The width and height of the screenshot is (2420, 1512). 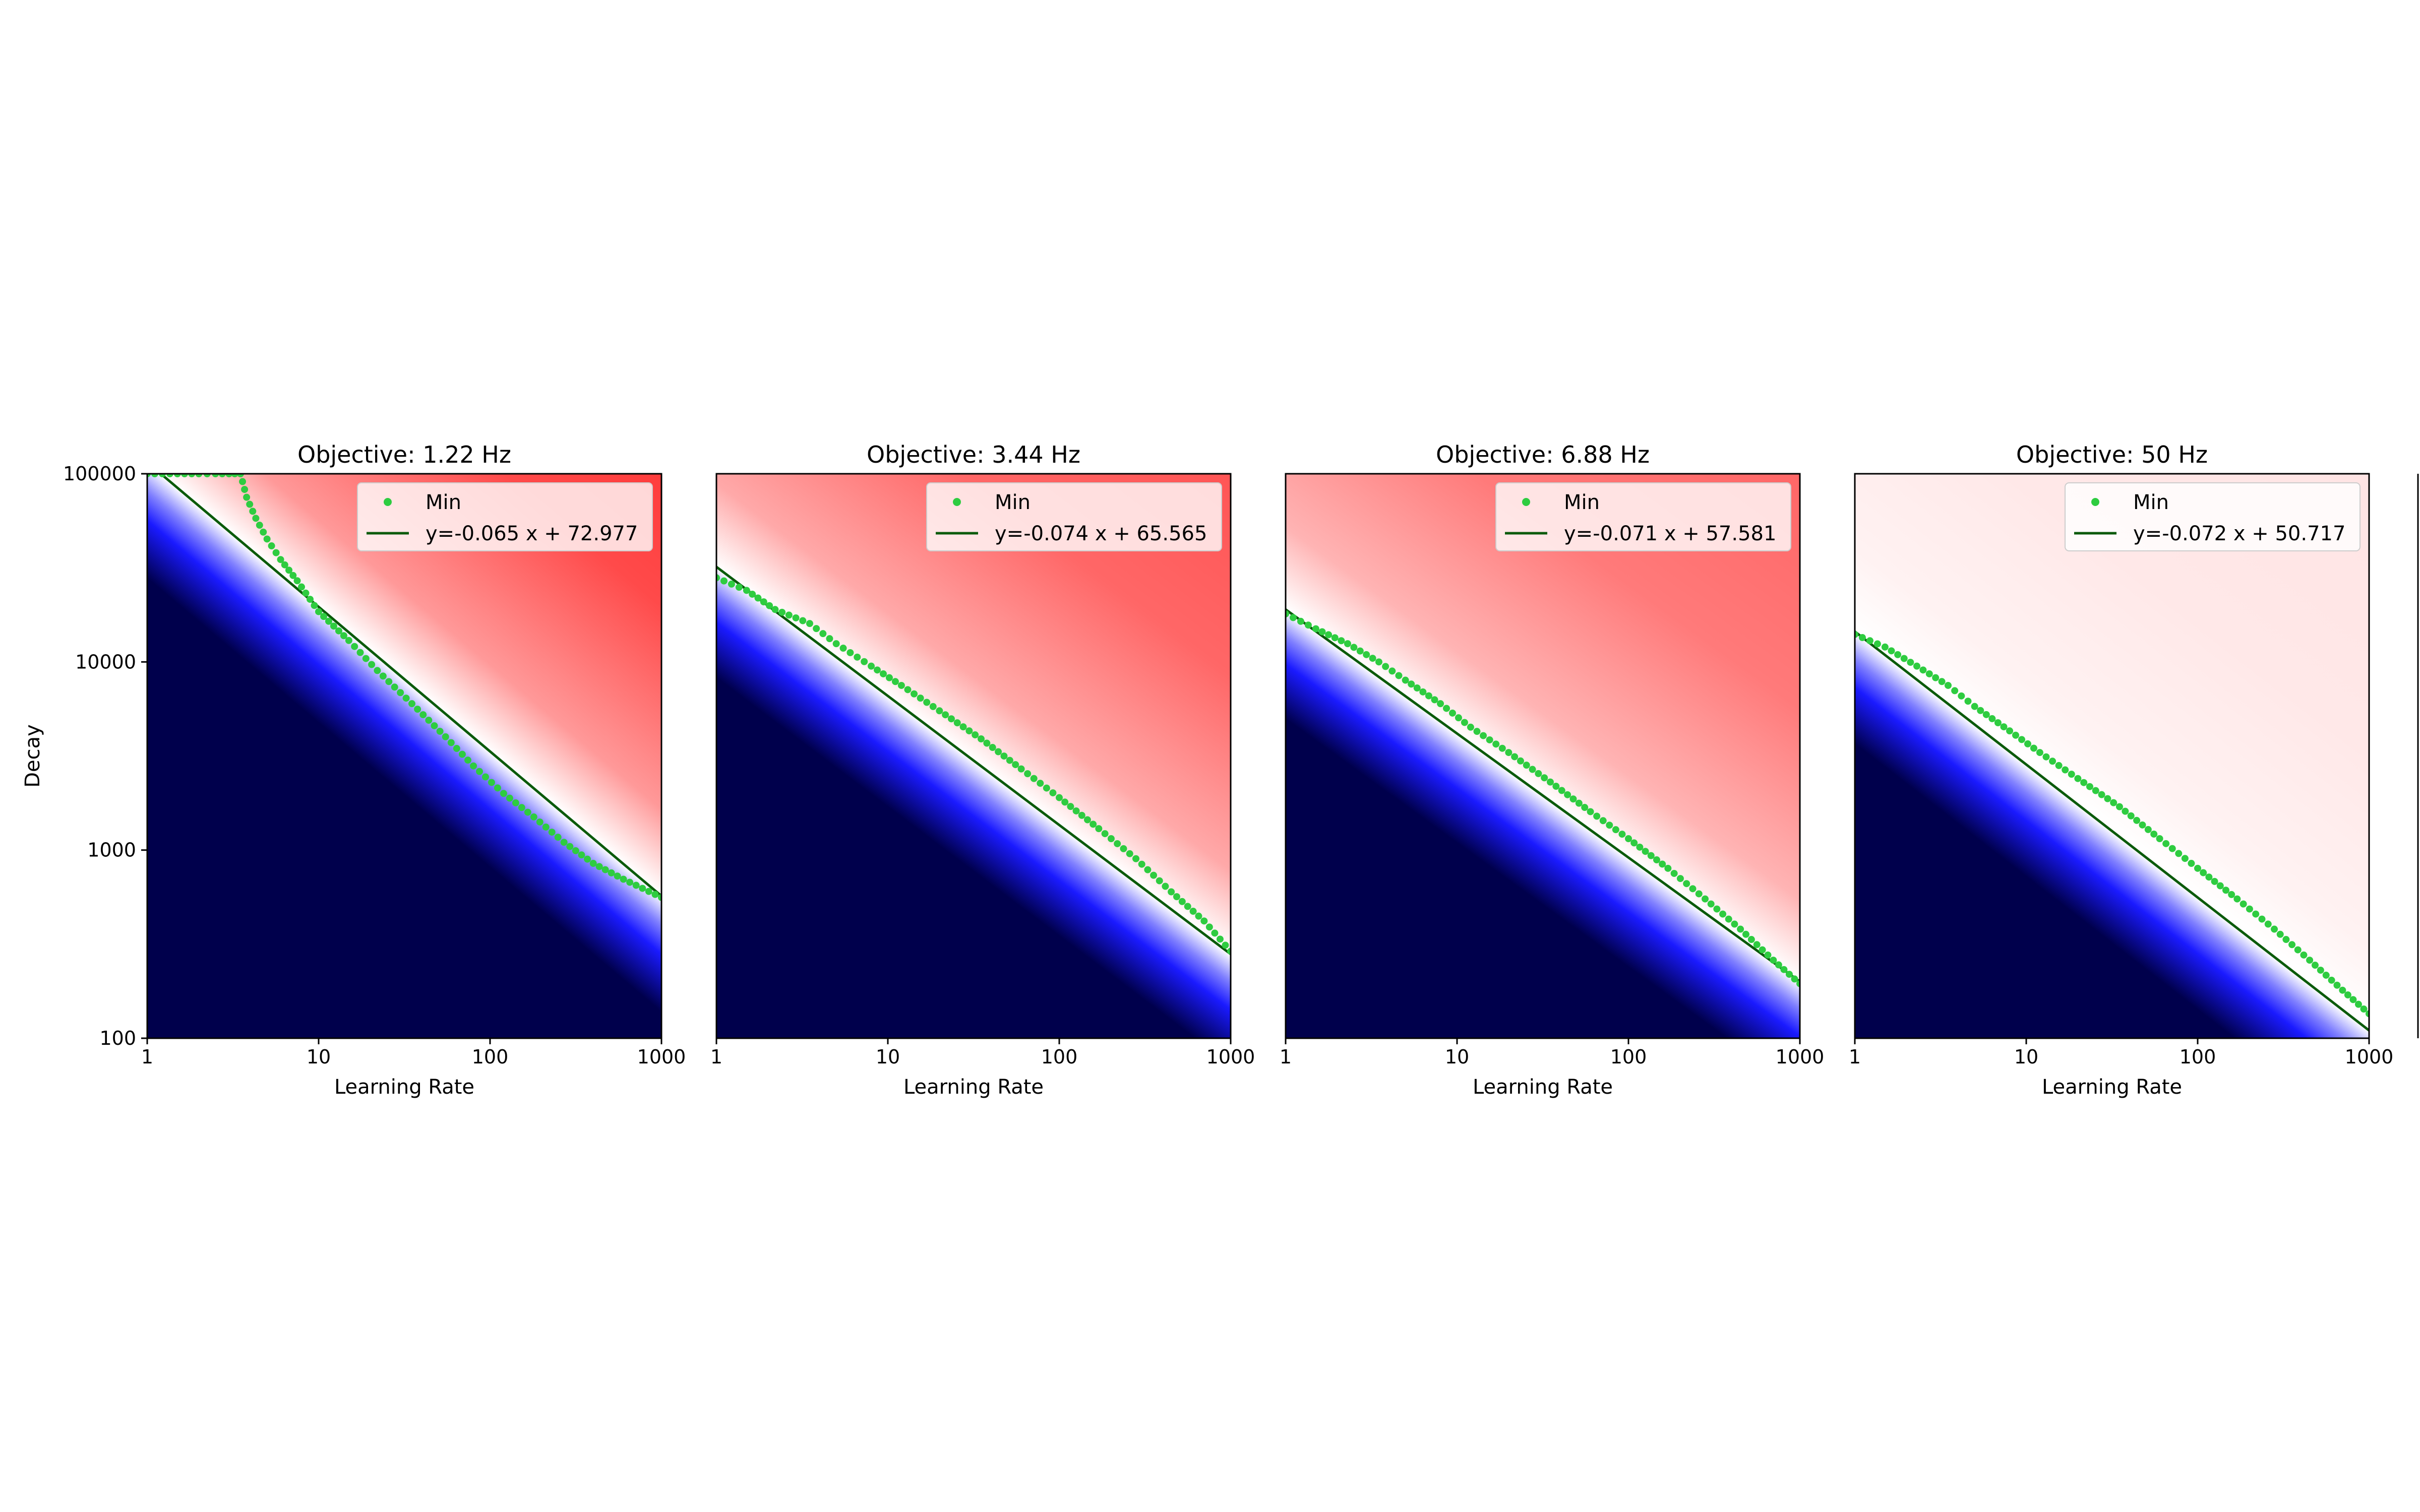 What do you see at coordinates (105, 662) in the screenshot?
I see `y-tick-label: 10000` at bounding box center [105, 662].